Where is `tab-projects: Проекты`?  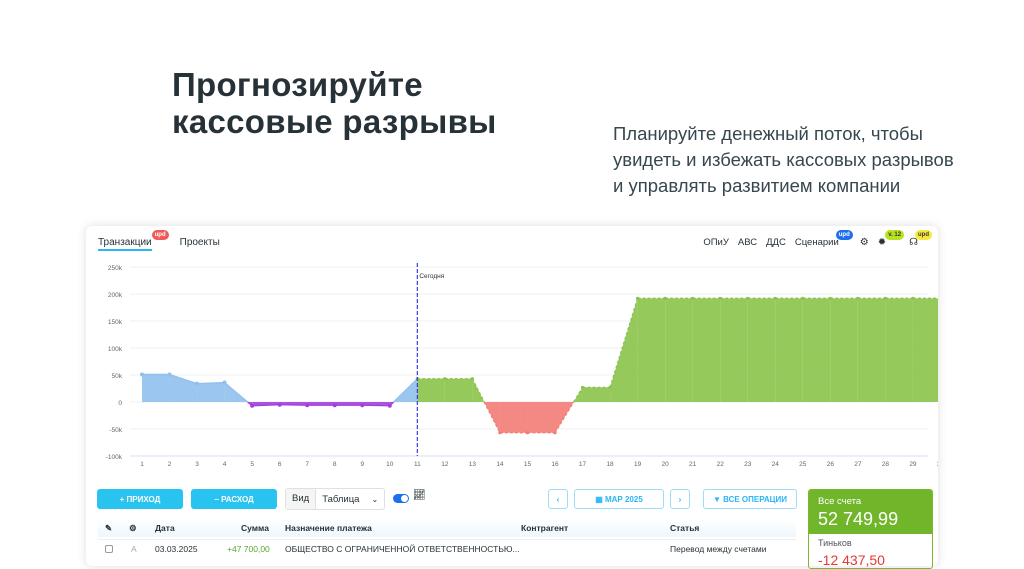
tab-projects: Проекты is located at coordinates (199, 242).